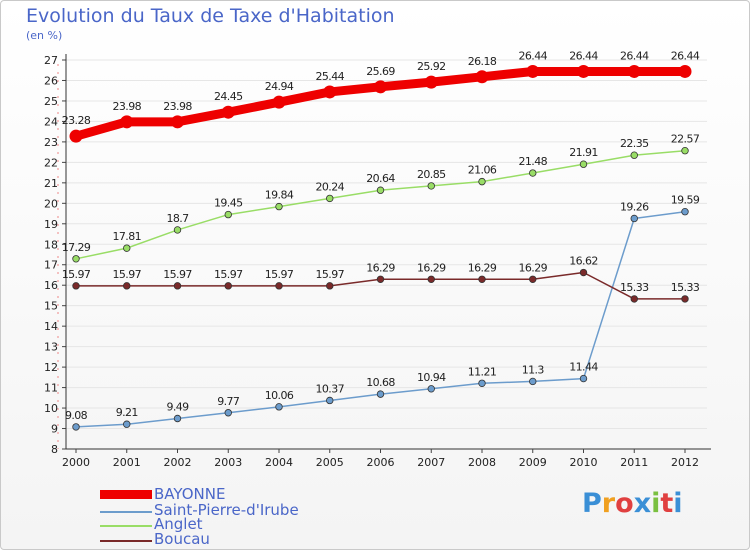 The image size is (750, 550). What do you see at coordinates (127, 236) in the screenshot?
I see `data-label: 17.81` at bounding box center [127, 236].